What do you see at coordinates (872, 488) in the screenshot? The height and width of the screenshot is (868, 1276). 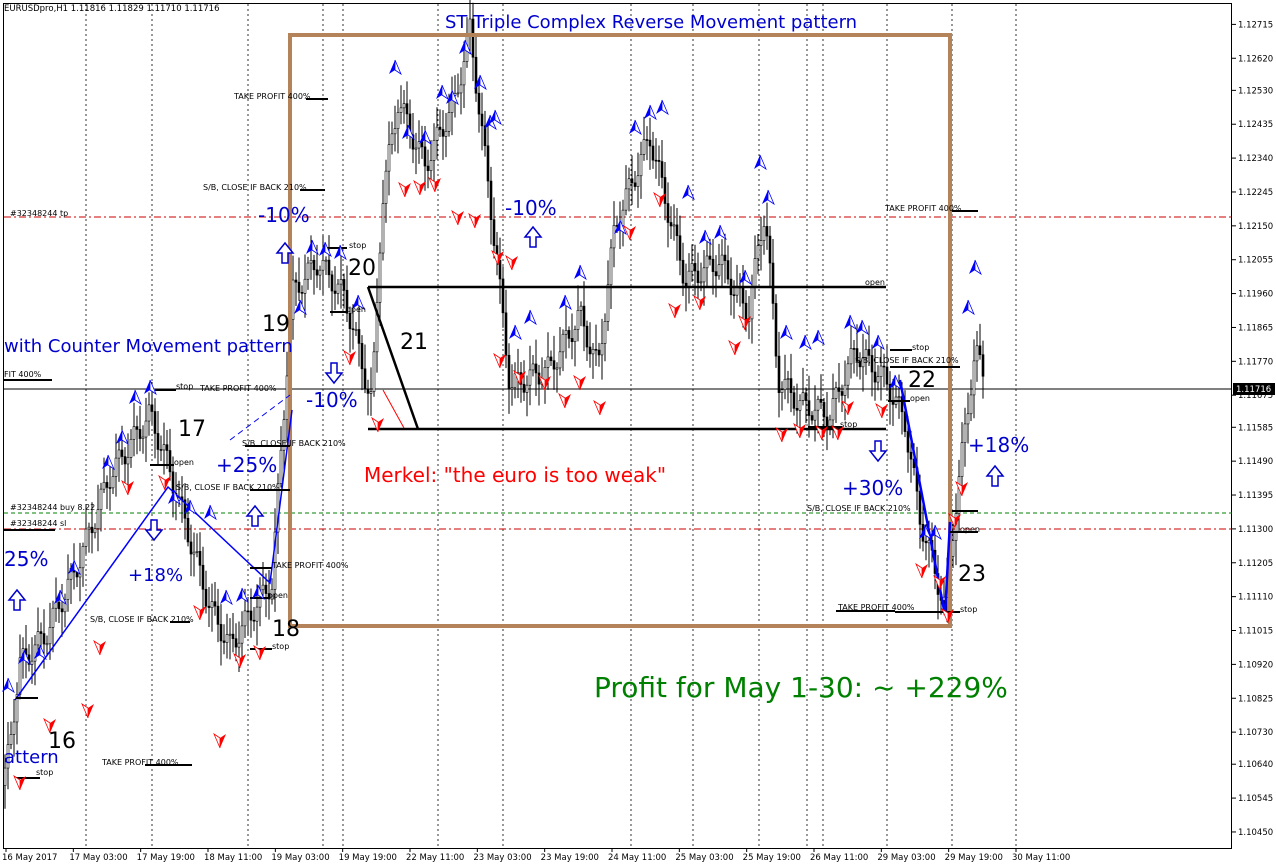 I see `percent-label: +30%` at bounding box center [872, 488].